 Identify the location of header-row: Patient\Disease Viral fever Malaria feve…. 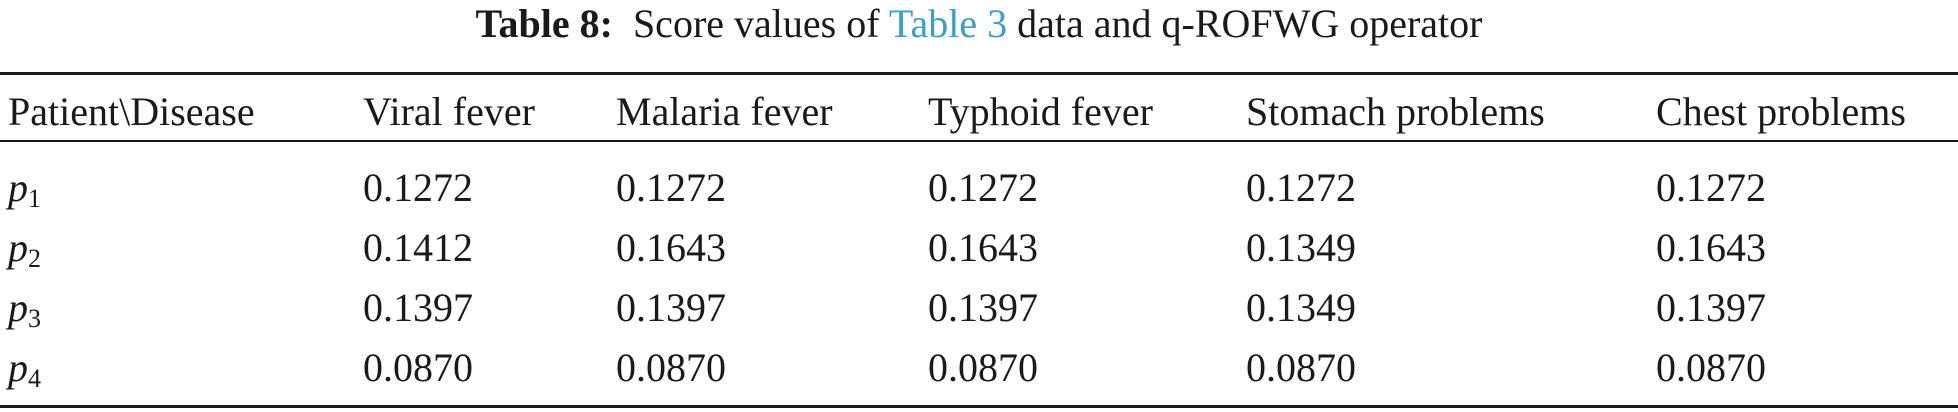
(979, 116).